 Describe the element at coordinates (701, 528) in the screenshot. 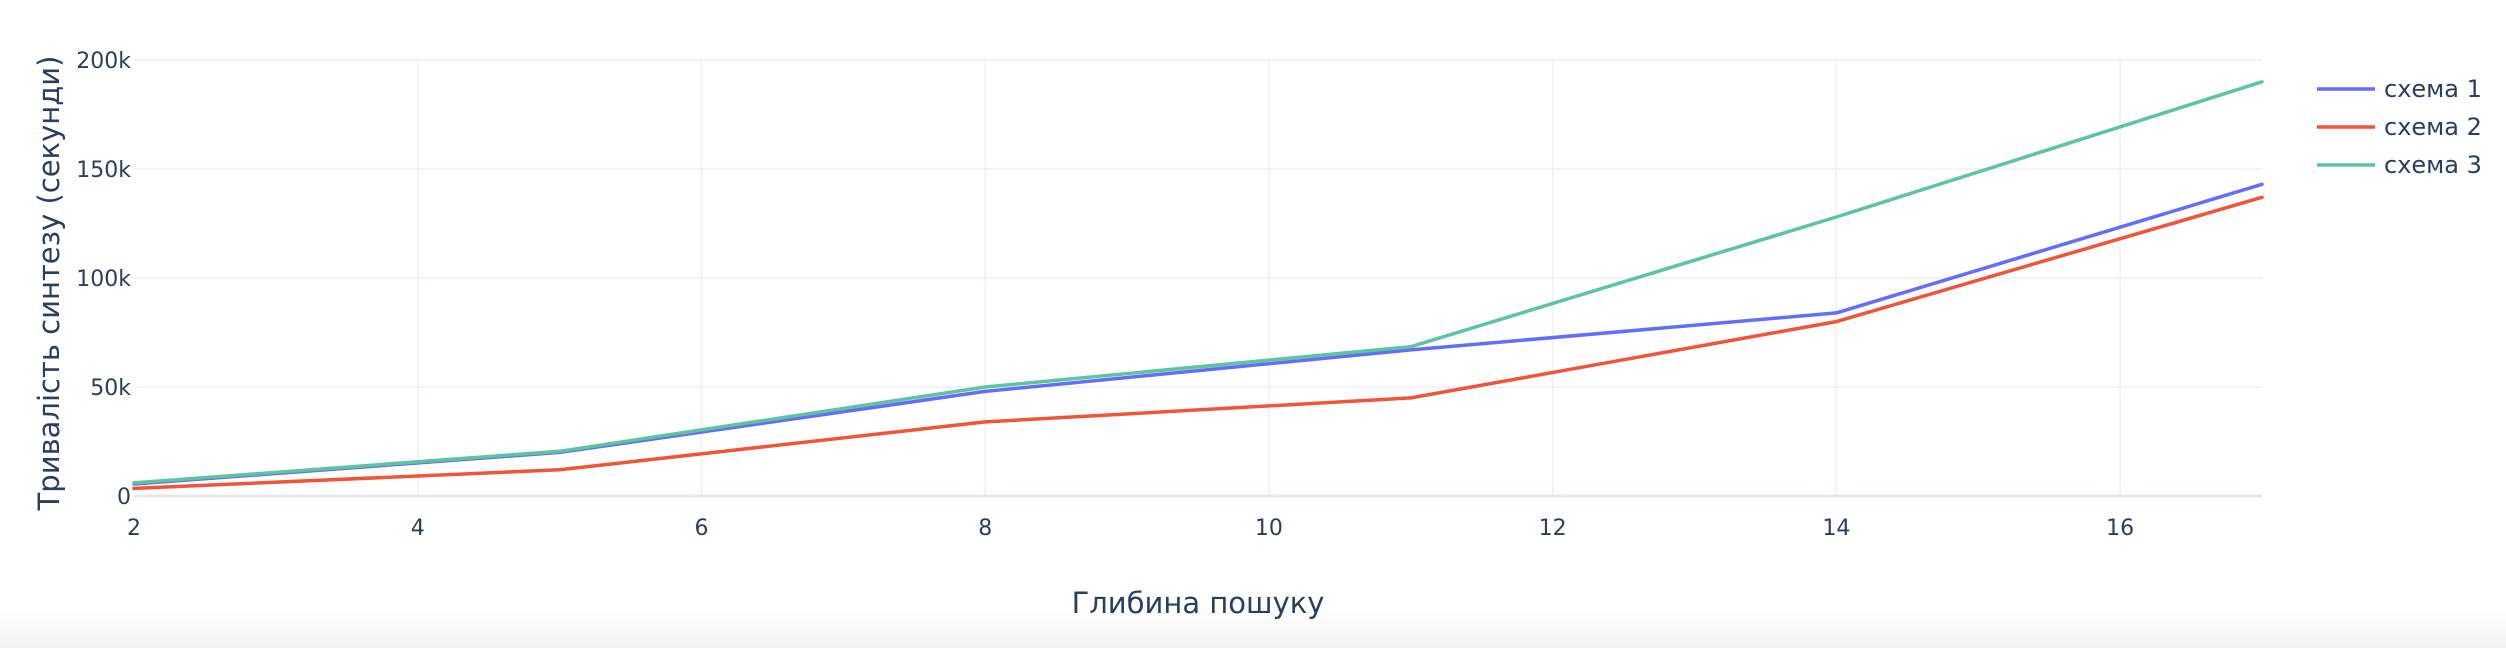

I see `x-tick-label: 6` at that location.